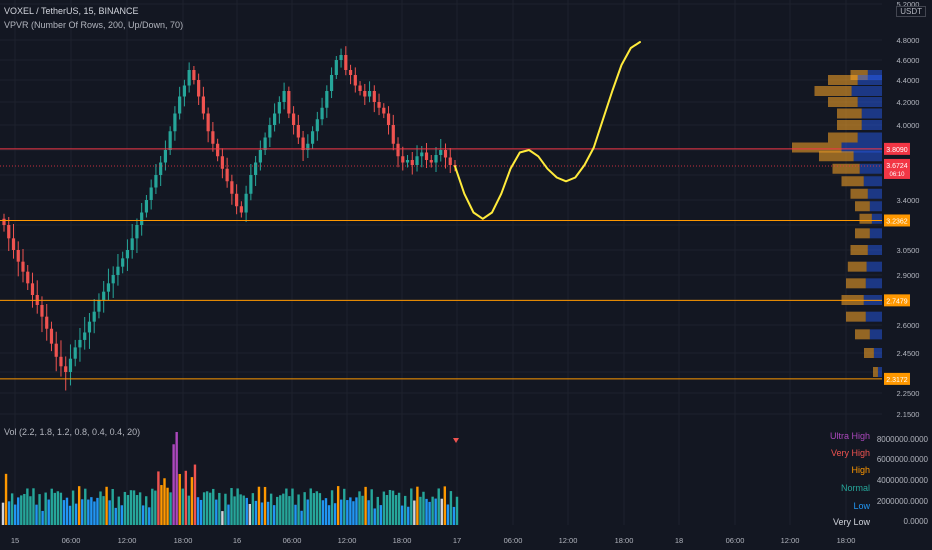 The width and height of the screenshot is (932, 550). I want to click on vpvr-indicator-label: VPVR (Number Of Rows, 200, Up/Down, 70), so click(94, 25).